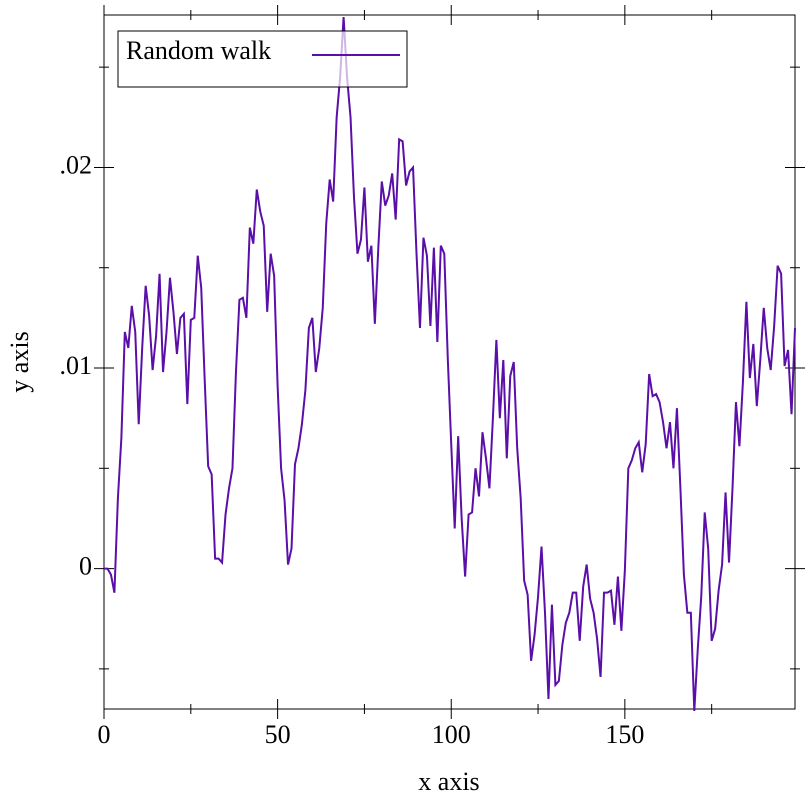 This screenshot has height=812, width=812. I want to click on x-tick-label: 0, so click(104, 734).